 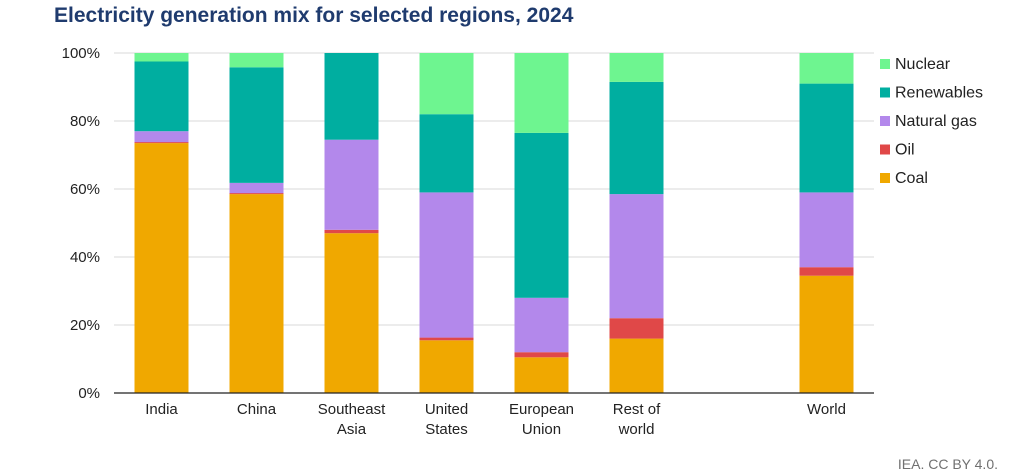 I want to click on y-tick-label: 20%, so click(x=85, y=325).